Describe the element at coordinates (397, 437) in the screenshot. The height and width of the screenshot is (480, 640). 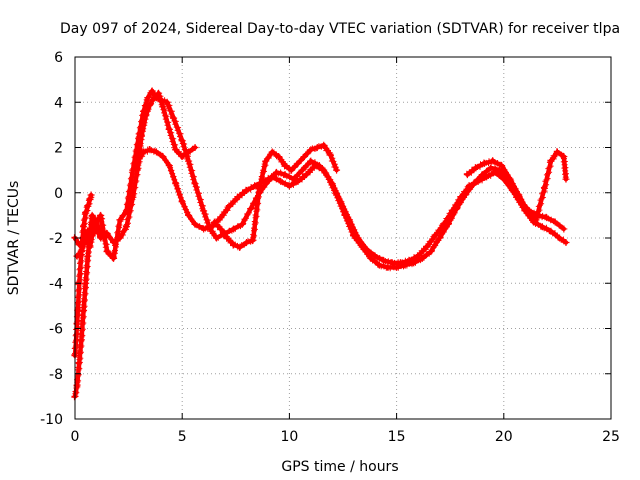
I see `x-tick-label: 15` at that location.